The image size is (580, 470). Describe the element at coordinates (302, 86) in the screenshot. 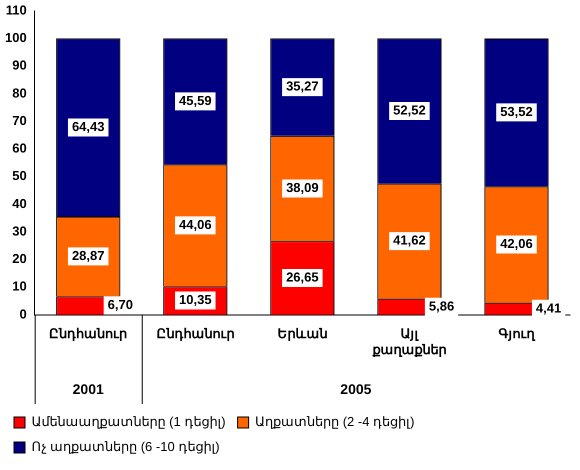

I see `data-label: 35,27` at that location.